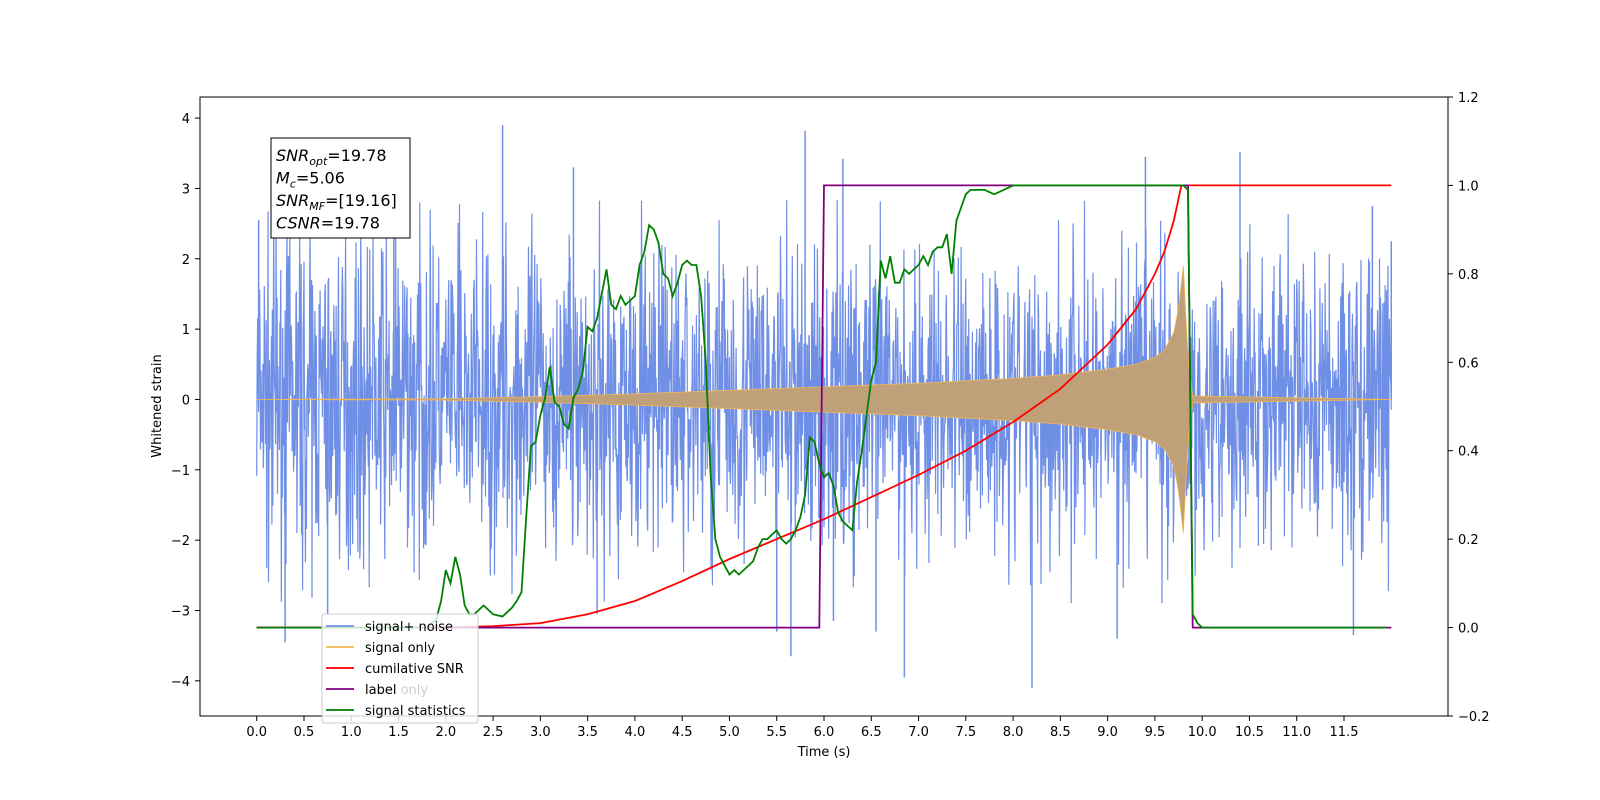 Image resolution: width=1600 pixels, height=800 pixels. Describe the element at coordinates (180, 541) in the screenshot. I see `y-tick-label: −2` at that location.